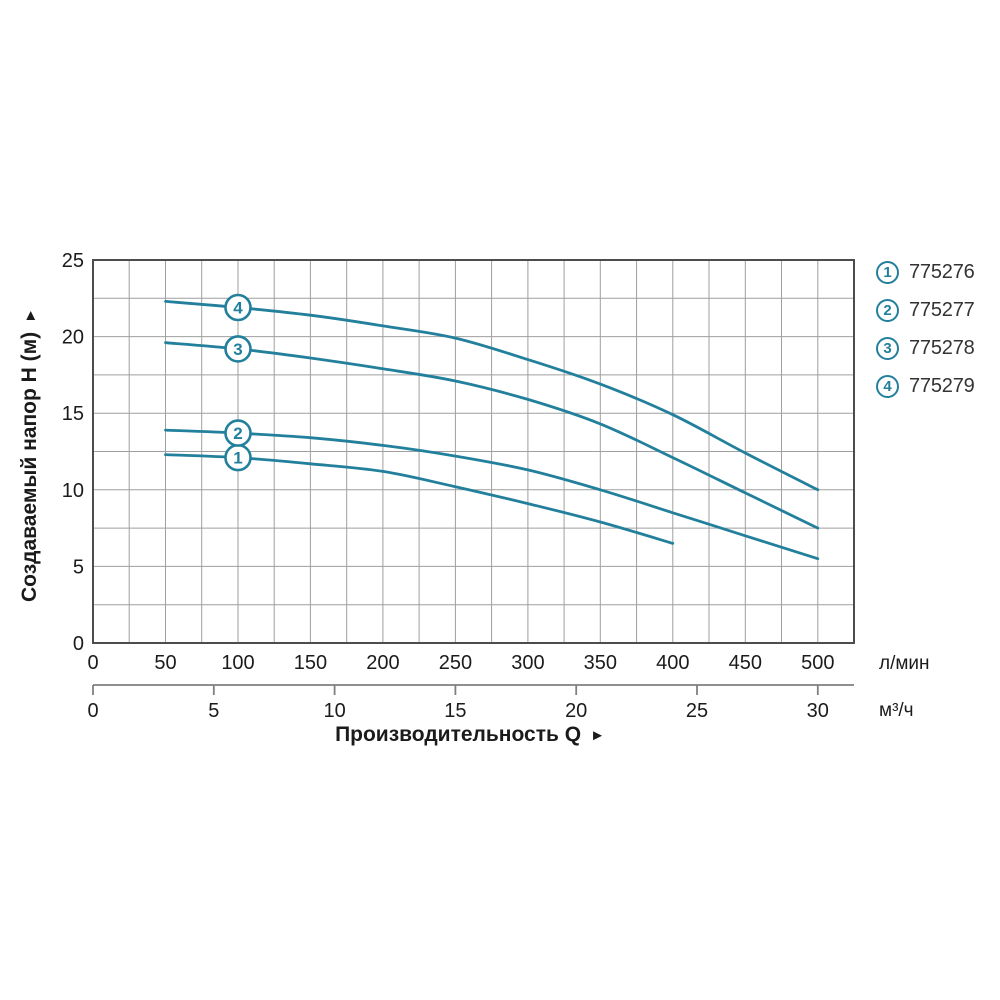 This screenshot has height=1000, width=1000. What do you see at coordinates (697, 711) in the screenshot?
I see `secondary-tick-label-25: 25` at bounding box center [697, 711].